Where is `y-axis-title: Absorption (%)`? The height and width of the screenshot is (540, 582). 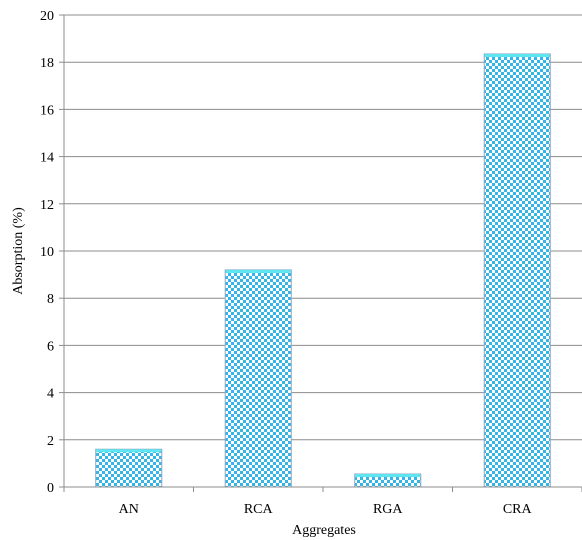 y-axis-title: Absorption (%) is located at coordinates (18, 251).